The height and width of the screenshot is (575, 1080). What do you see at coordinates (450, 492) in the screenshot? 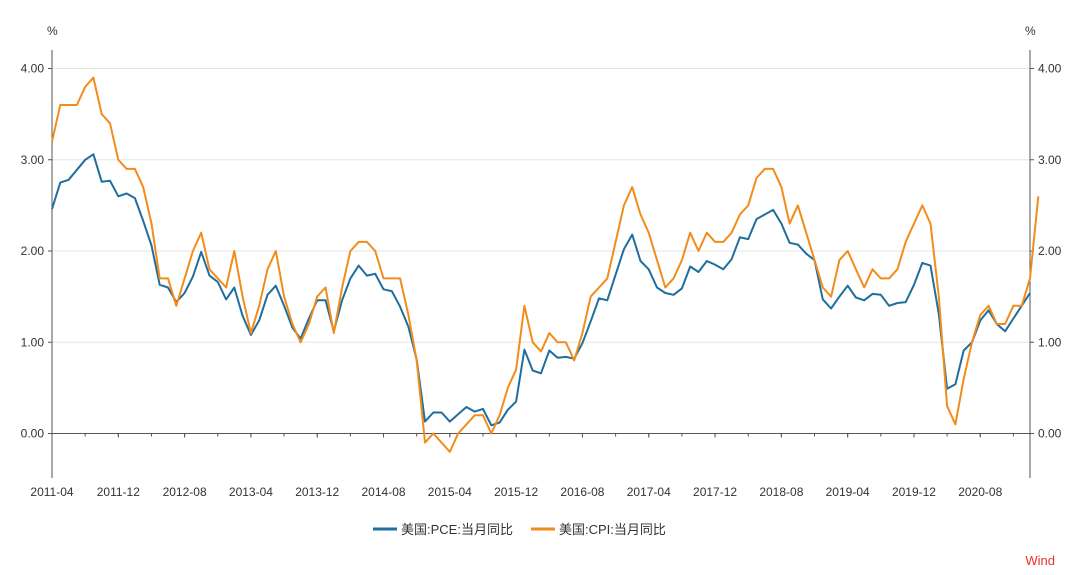
I see `x-tick-label: 2015-04` at bounding box center [450, 492].